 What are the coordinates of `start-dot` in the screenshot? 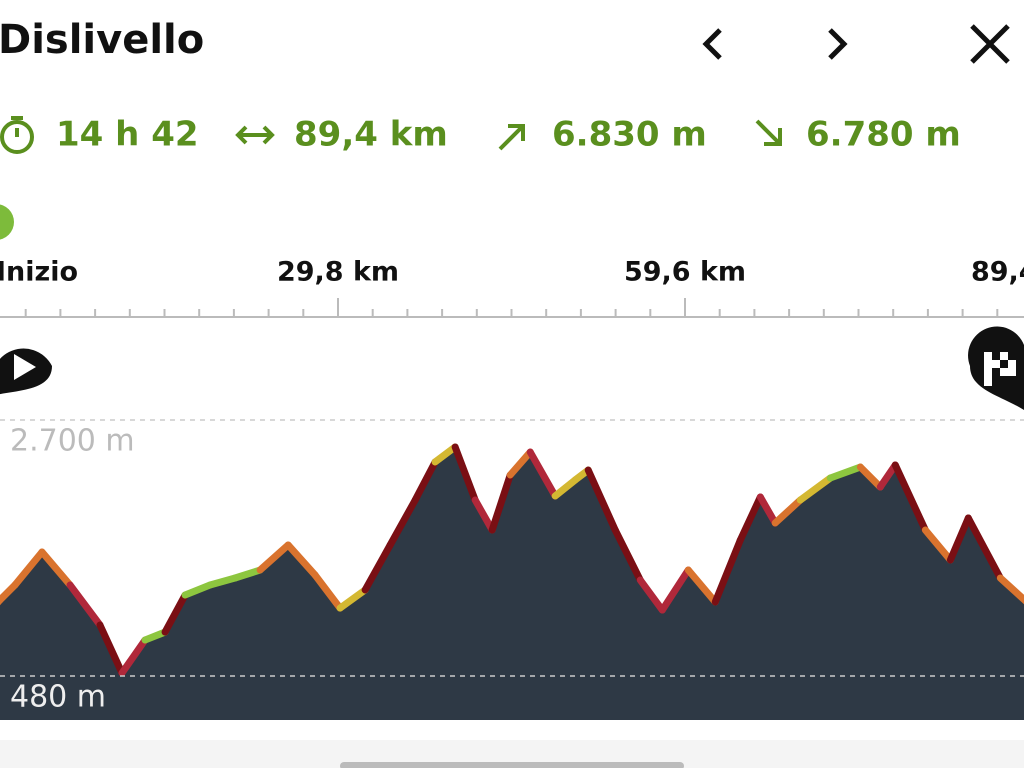 It's located at (7, 222).